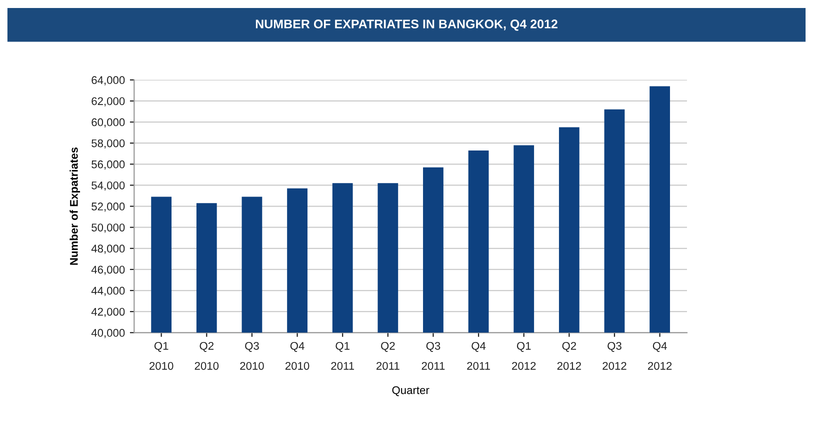  What do you see at coordinates (108, 207) in the screenshot?
I see `y-tick-label: 52,000` at bounding box center [108, 207].